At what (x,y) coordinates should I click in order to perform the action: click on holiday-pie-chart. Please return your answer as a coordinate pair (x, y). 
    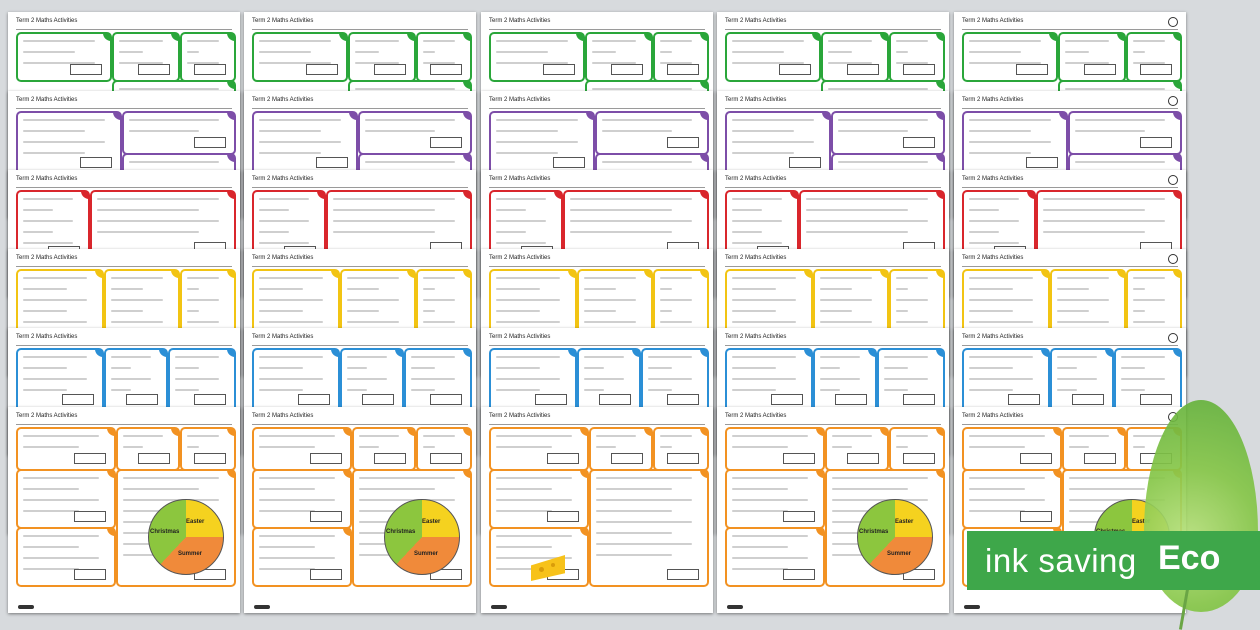
    Looking at the image, I should click on (422, 537).